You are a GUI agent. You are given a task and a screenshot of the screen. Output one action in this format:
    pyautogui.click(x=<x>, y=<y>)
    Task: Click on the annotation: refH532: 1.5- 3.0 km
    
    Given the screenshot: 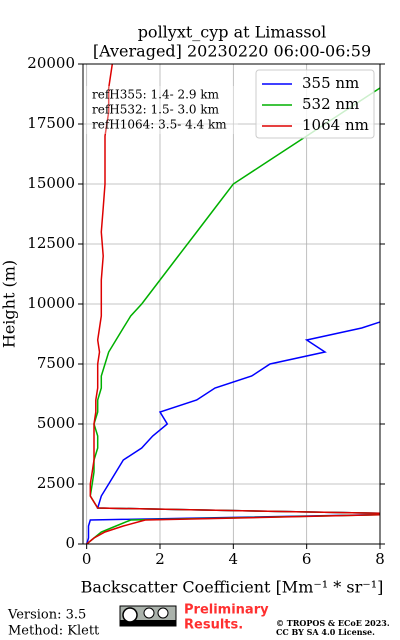 What is the action you would take?
    pyautogui.click(x=156, y=110)
    